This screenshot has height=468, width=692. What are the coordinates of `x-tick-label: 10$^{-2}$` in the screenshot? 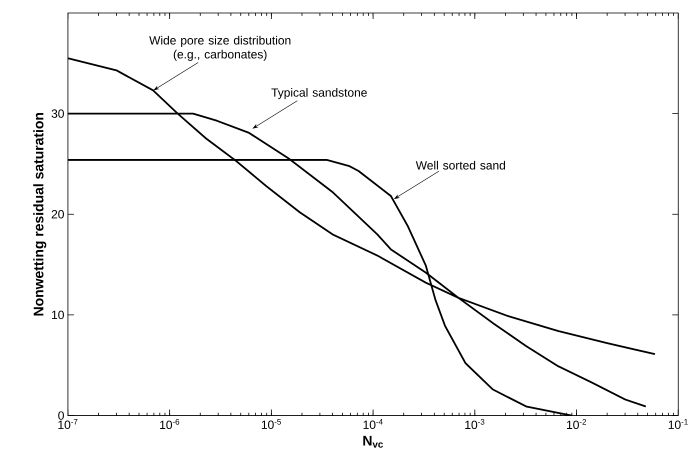 It's located at (576, 423).